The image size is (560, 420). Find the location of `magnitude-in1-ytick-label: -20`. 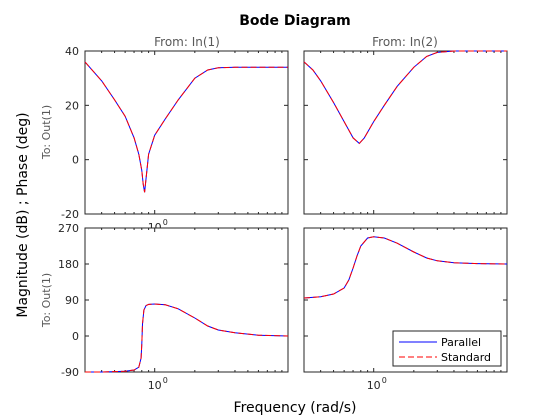

magnitude-in1-ytick-label: -20 is located at coordinates (70, 214).